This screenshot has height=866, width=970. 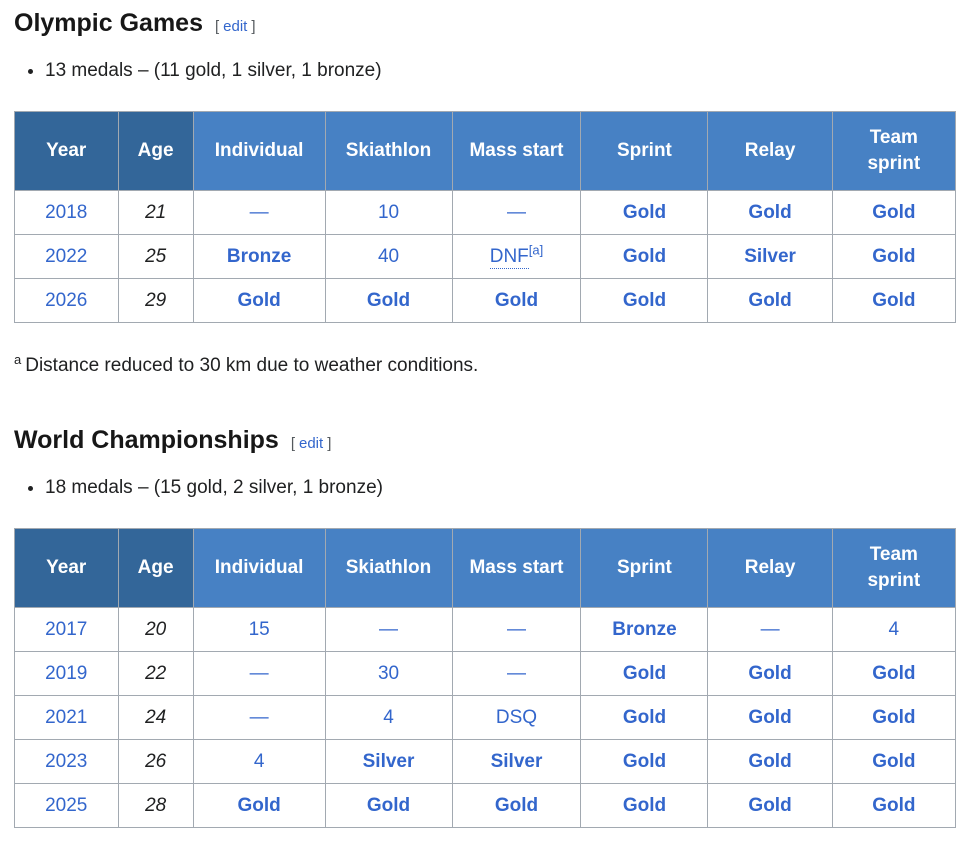 What do you see at coordinates (155, 761) in the screenshot?
I see `cell-age: 26` at bounding box center [155, 761].